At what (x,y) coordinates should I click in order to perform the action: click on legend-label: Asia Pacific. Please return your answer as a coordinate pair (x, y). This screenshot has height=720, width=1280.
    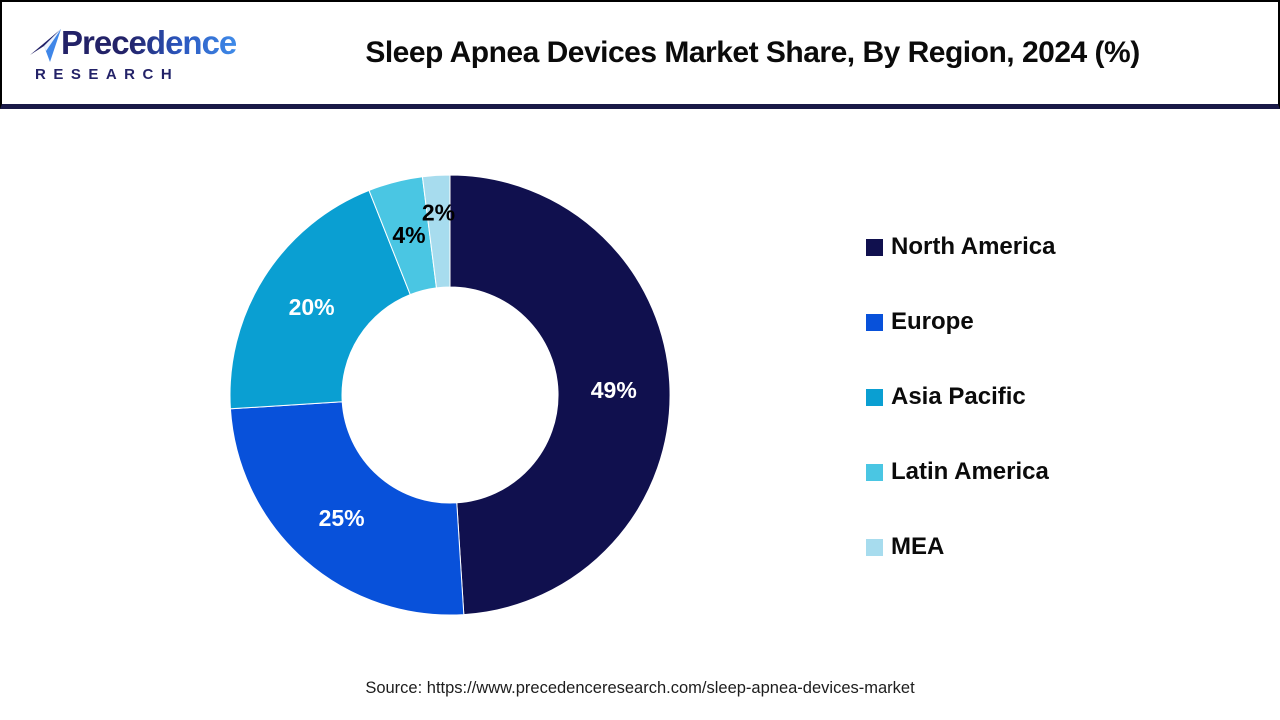
    Looking at the image, I should click on (958, 396).